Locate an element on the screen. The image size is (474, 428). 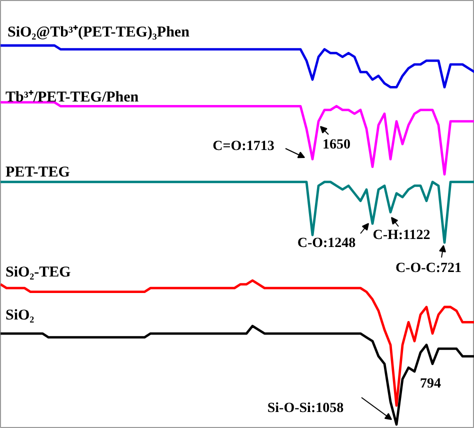
annotation: C=O:1713 is located at coordinates (243, 146).